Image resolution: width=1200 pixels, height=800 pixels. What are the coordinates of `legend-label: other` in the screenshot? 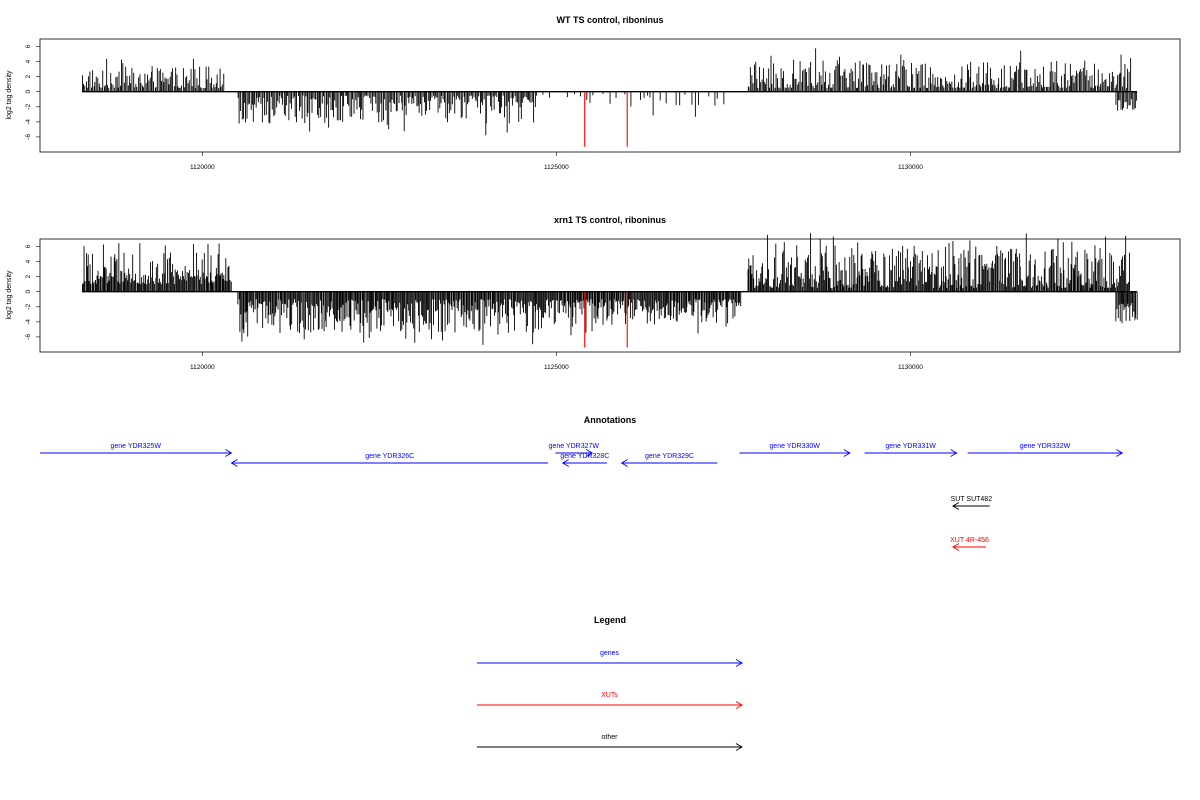 It's located at (610, 737).